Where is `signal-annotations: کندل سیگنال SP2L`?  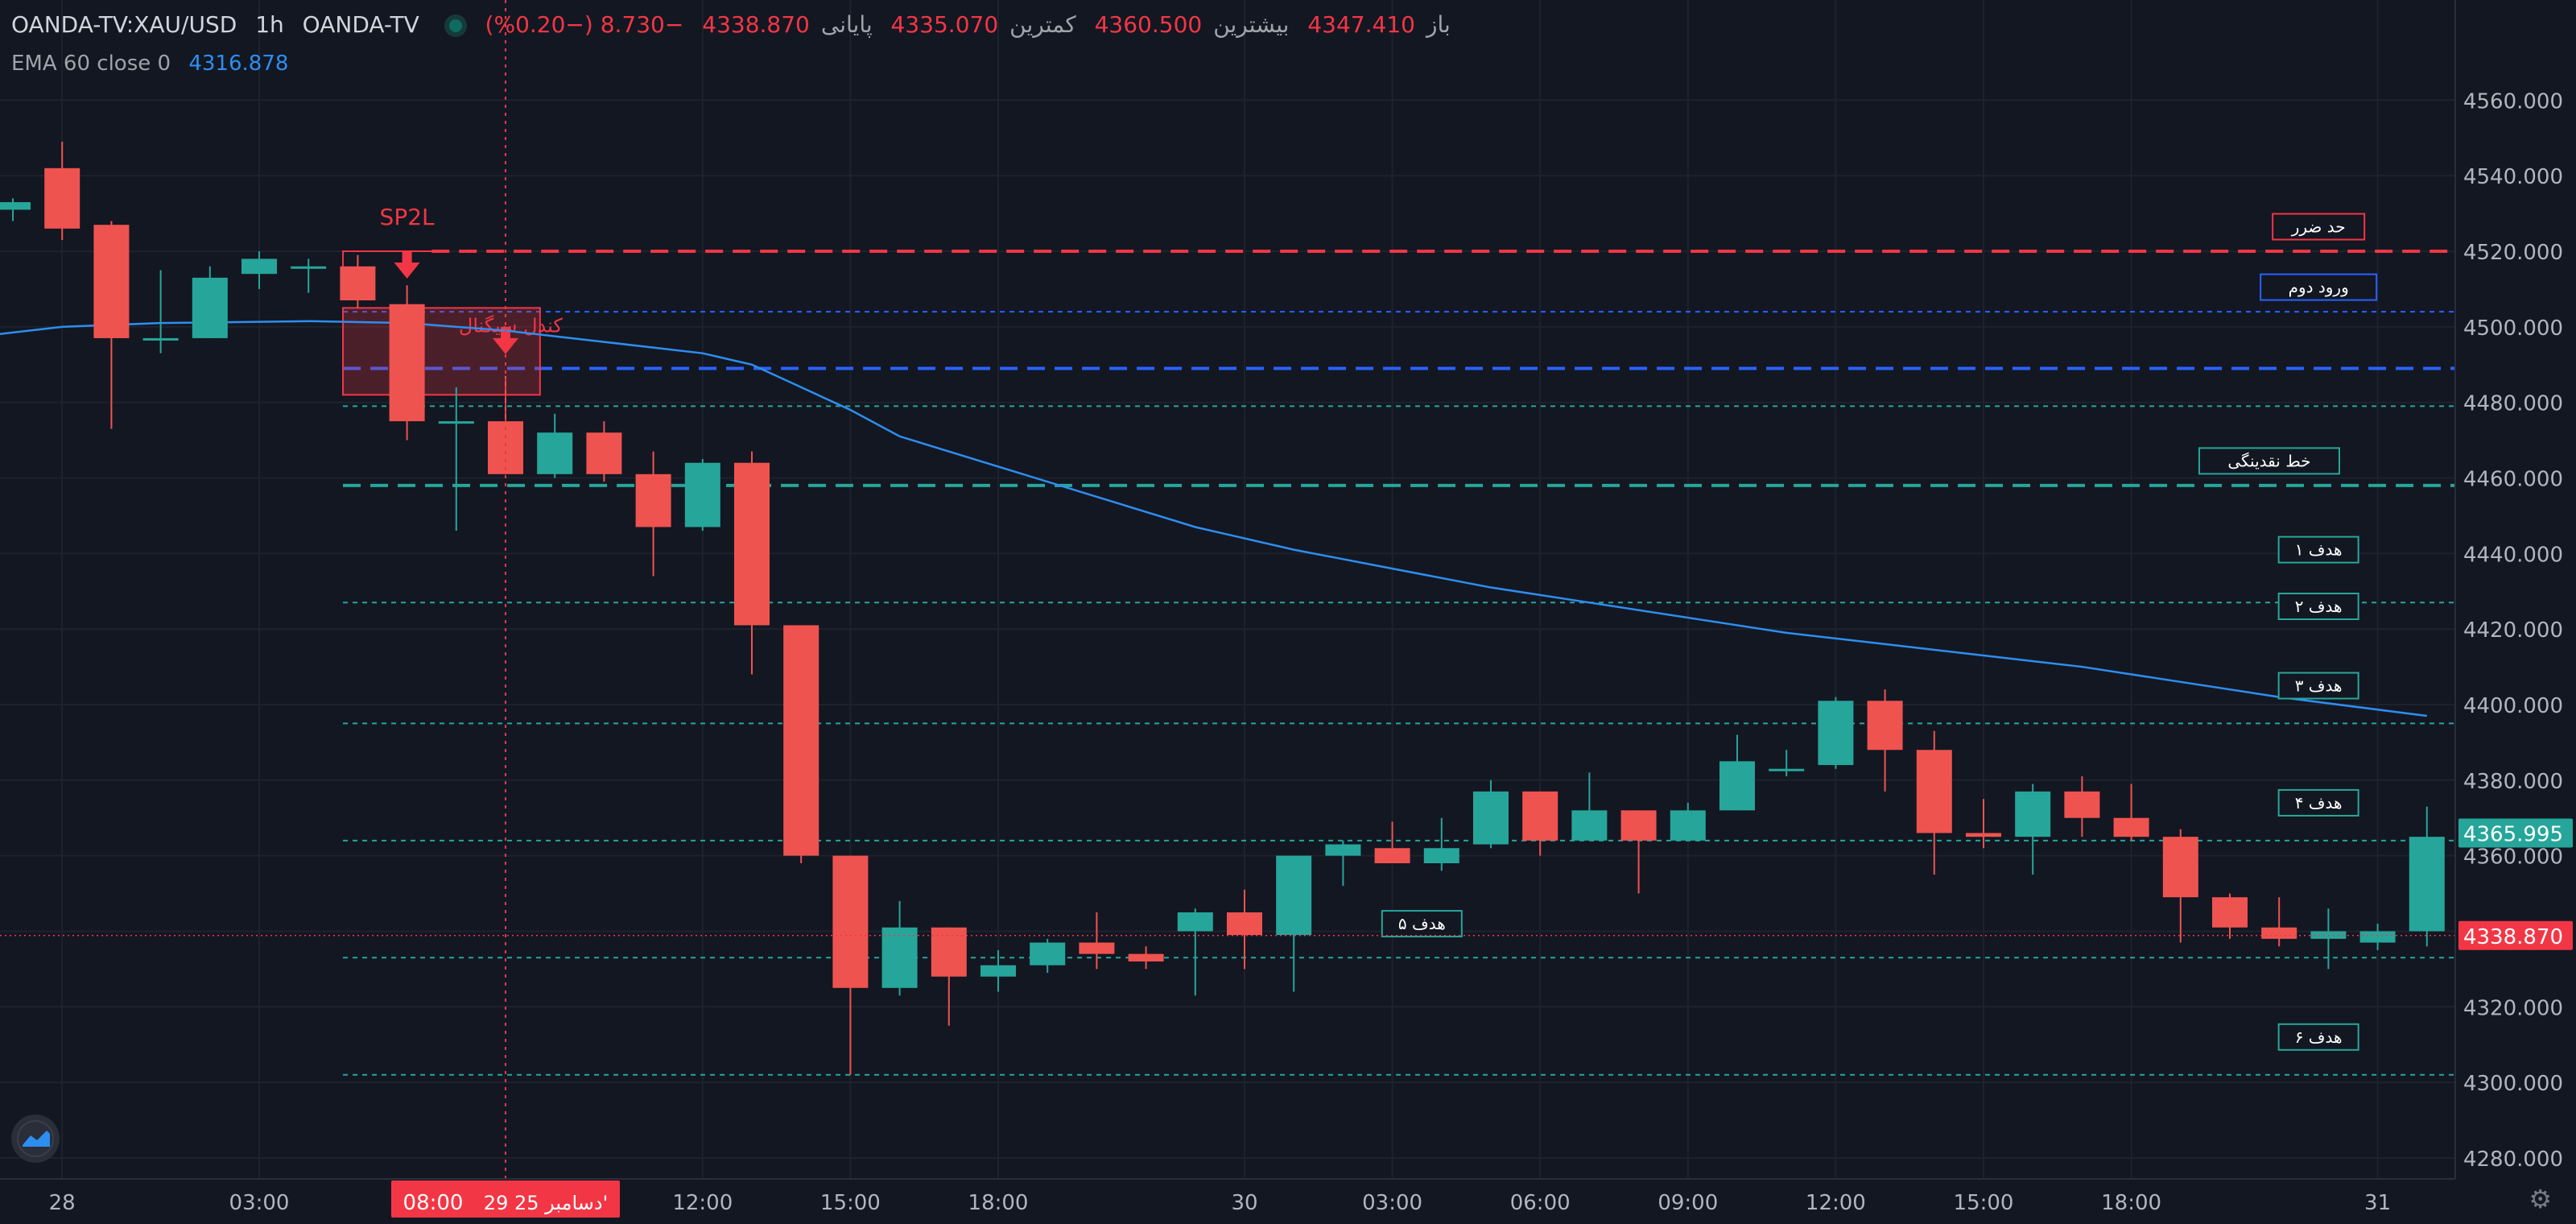
signal-annotations: کندل سیگنال SP2L is located at coordinates (453, 300).